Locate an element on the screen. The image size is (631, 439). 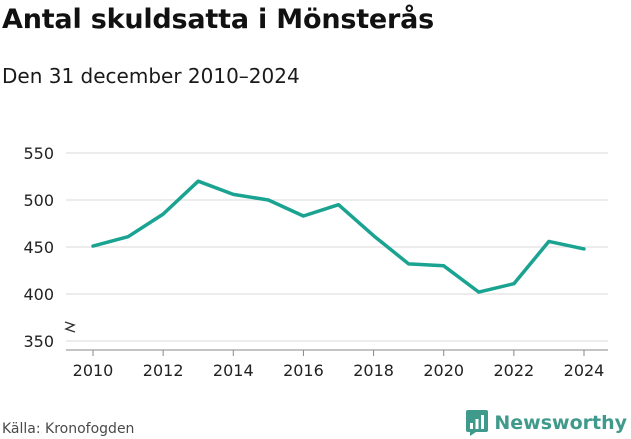
y-tick-label: 450 is located at coordinates (38, 247).